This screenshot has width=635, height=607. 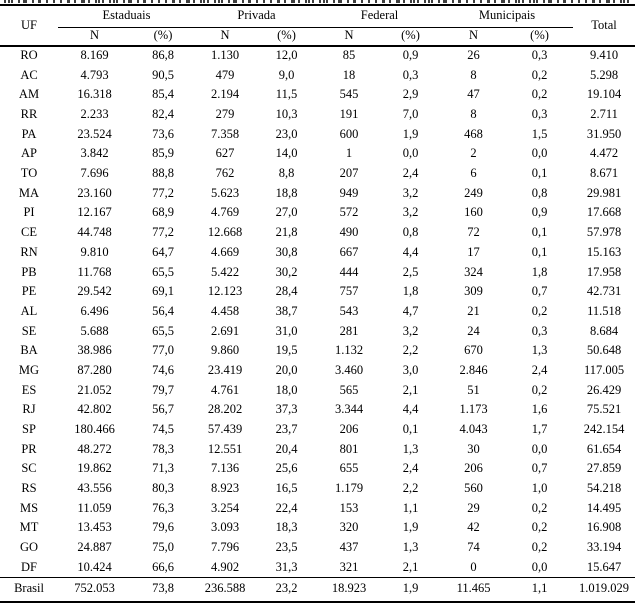 I want to click on table-row: RO 8.169 86,8 1.130 12,0 85 0,9 26 0,3 9.410, so click(x=317, y=56).